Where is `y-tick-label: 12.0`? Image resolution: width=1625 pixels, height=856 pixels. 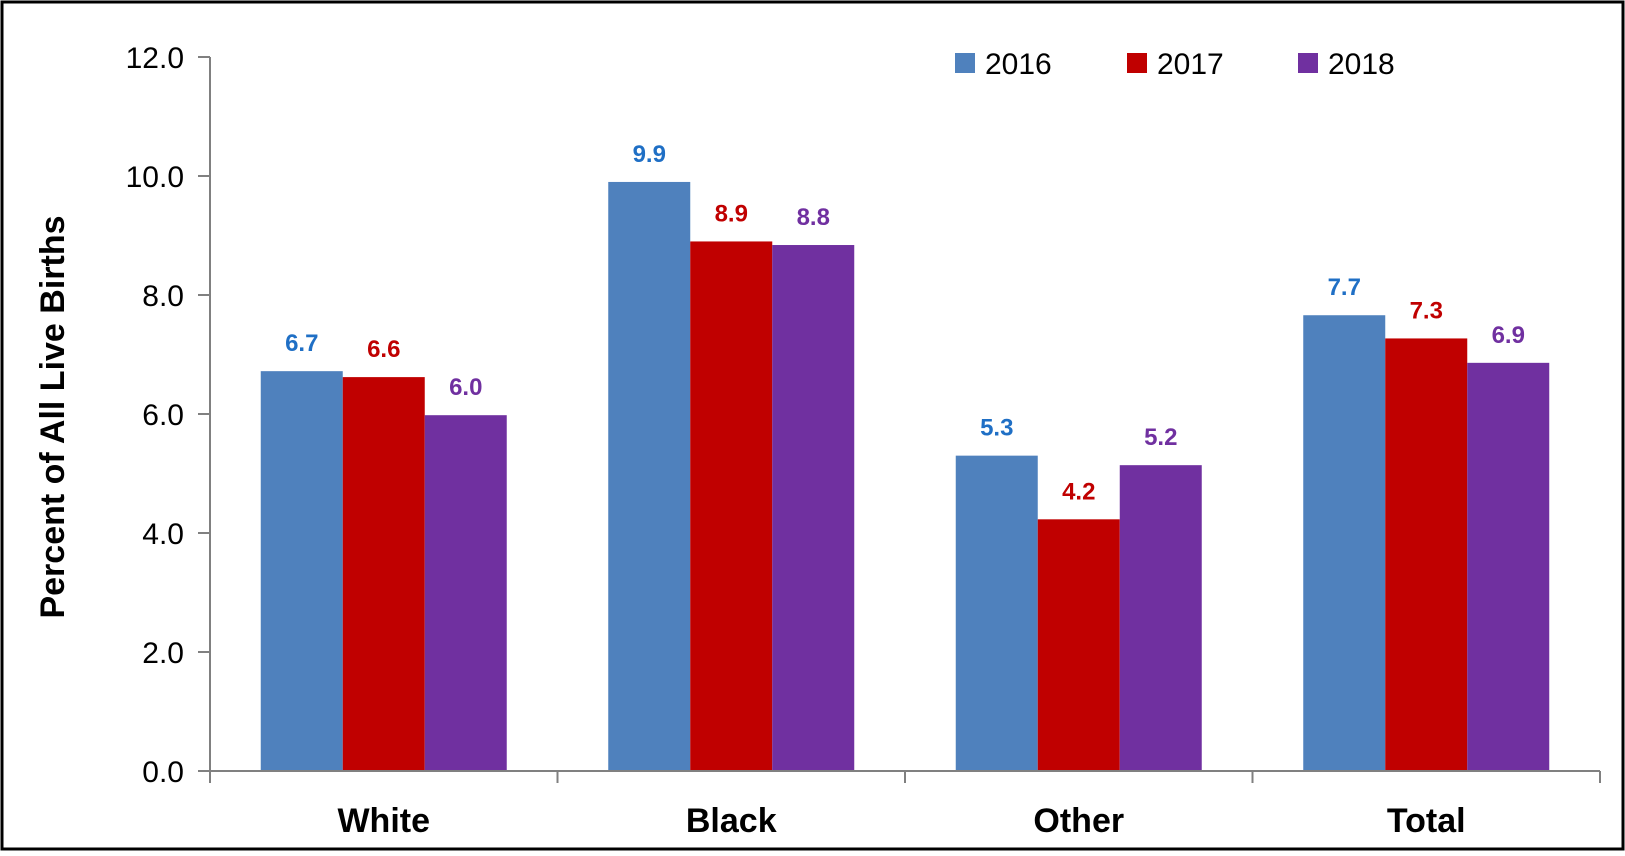
y-tick-label: 12.0 is located at coordinates (155, 58).